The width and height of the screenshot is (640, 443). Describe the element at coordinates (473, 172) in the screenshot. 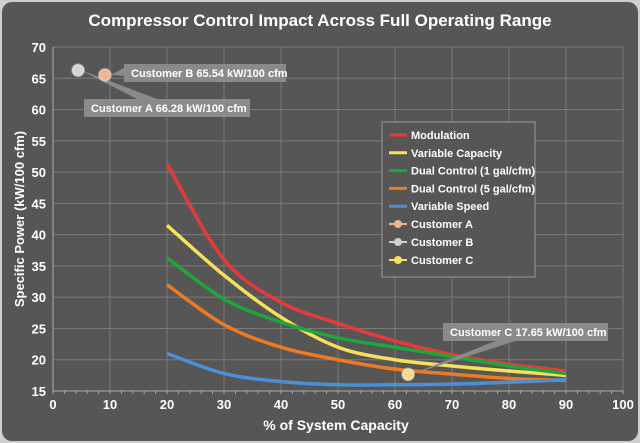

I see `legend-label: Dual Control (1 gal/cfm)` at that location.